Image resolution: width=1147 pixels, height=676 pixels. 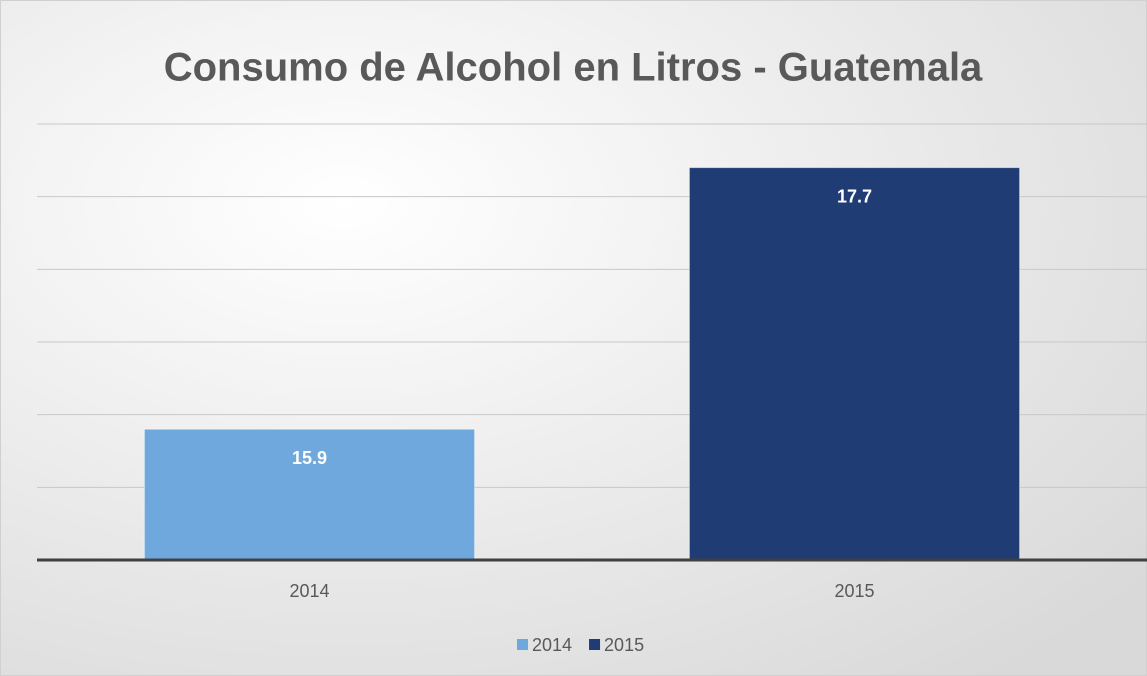 I want to click on bar, so click(x=309, y=494).